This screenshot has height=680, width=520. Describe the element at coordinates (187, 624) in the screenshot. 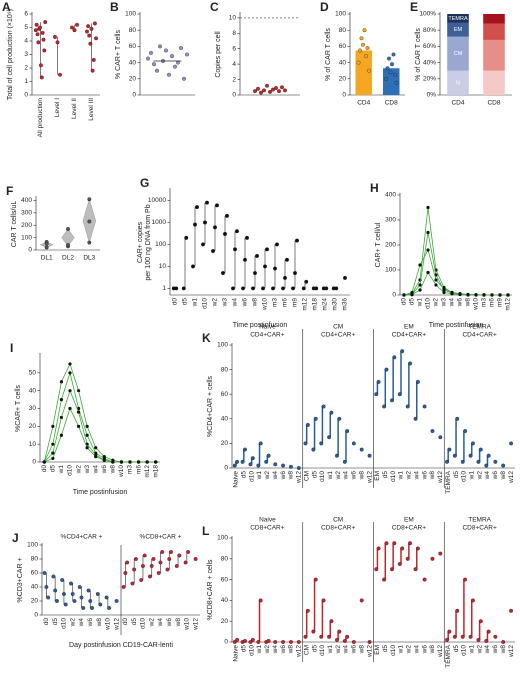

I see `x-tick-label: w10` at that location.